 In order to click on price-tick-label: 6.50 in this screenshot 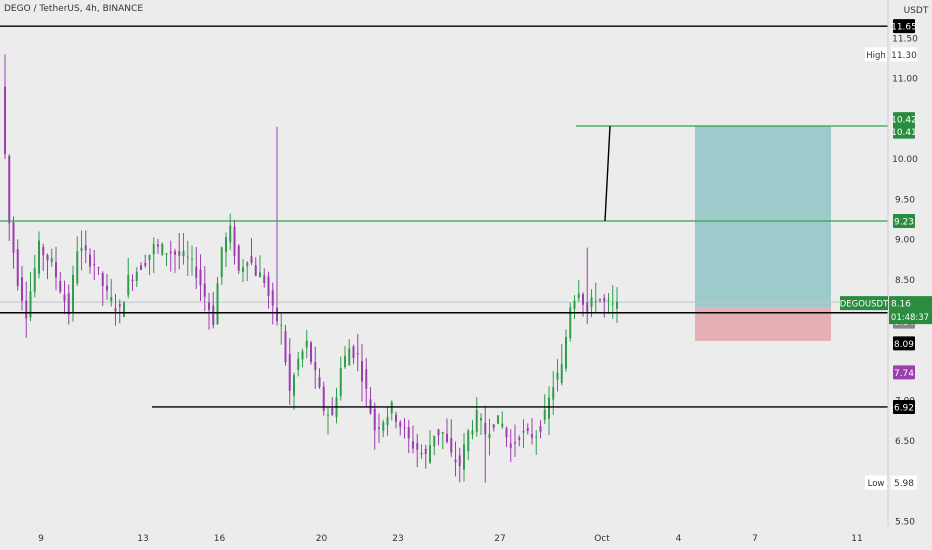, I will do `click(905, 442)`.